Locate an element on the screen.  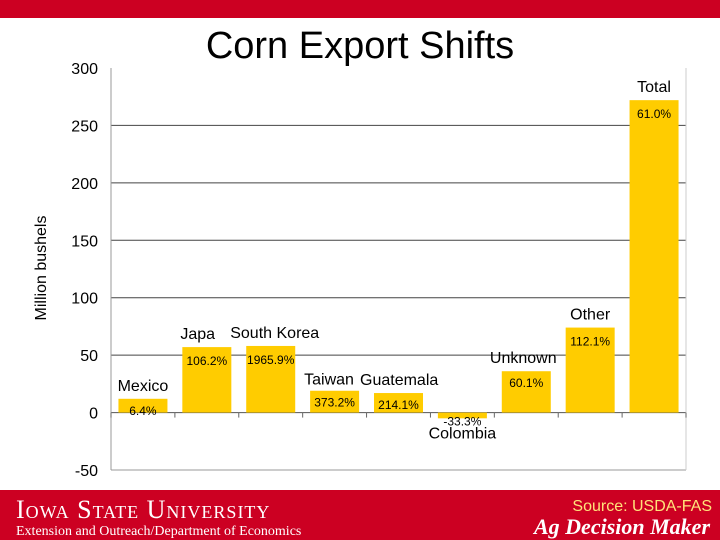
category-label: Unknown is located at coordinates (523, 358).